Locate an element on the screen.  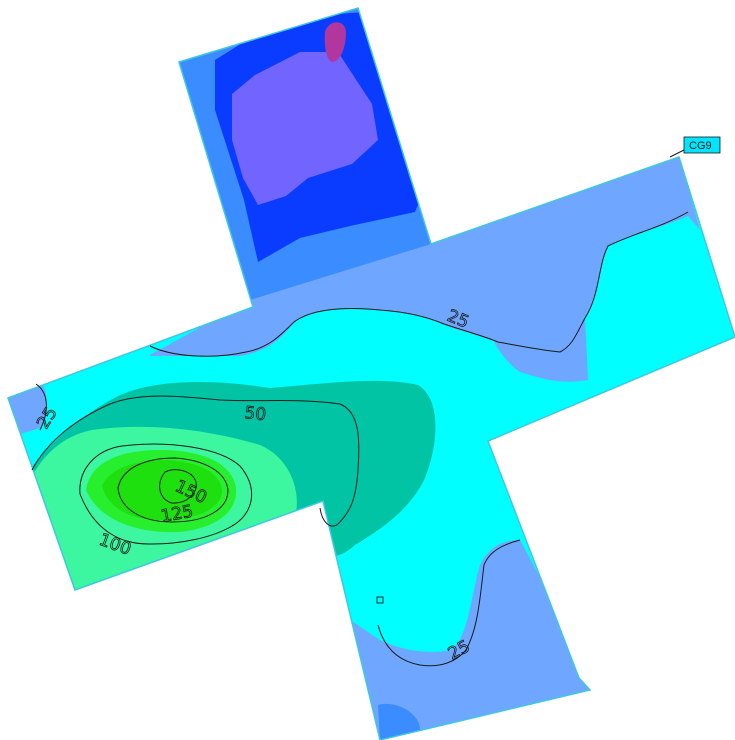
contour-line-25-upper is located at coordinates (419, 284).